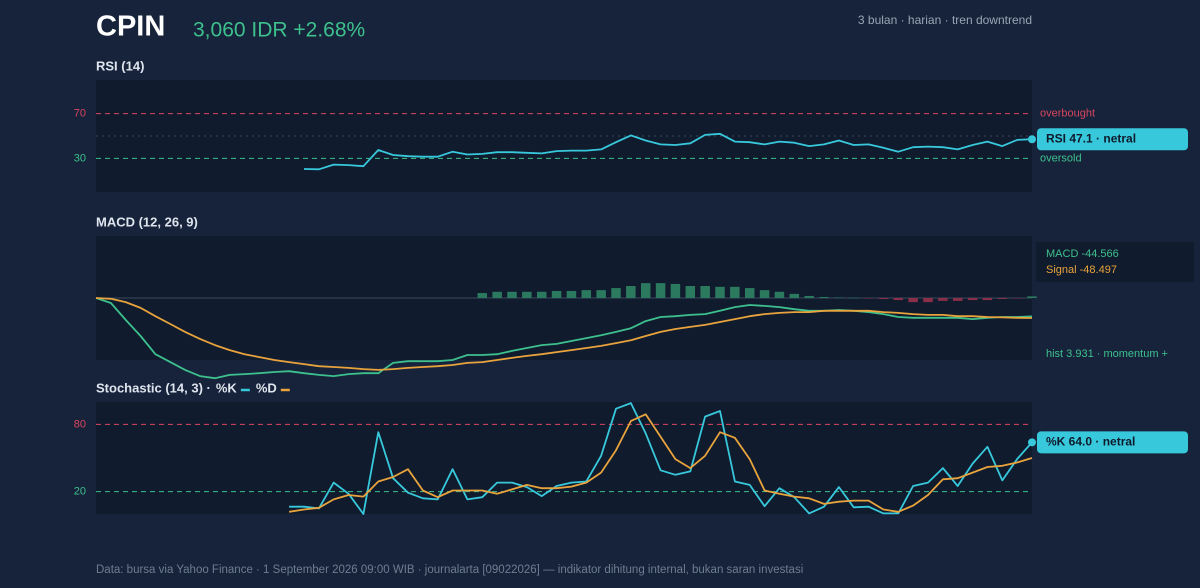 The height and width of the screenshot is (588, 1200). I want to click on y-tick-label: 30, so click(80, 158).